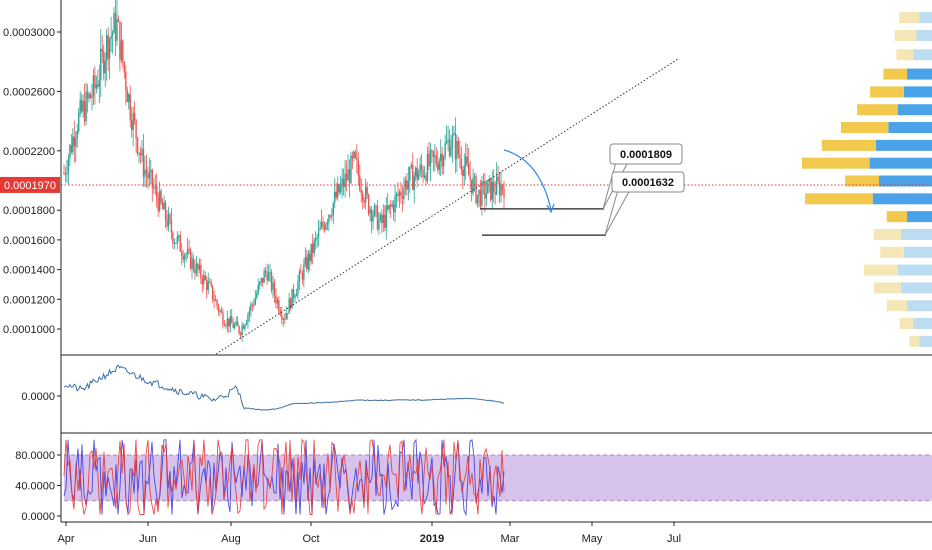 Image resolution: width=932 pixels, height=550 pixels. What do you see at coordinates (30, 186) in the screenshot?
I see `current-price-label: 0.0001970` at bounding box center [30, 186].